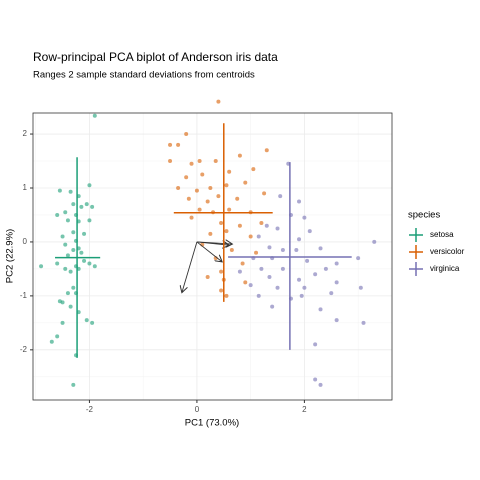 This screenshot has width=480, height=480. What do you see at coordinates (10, 256) in the screenshot?
I see `y-axis-label: PC2 (22.9%)` at bounding box center [10, 256].